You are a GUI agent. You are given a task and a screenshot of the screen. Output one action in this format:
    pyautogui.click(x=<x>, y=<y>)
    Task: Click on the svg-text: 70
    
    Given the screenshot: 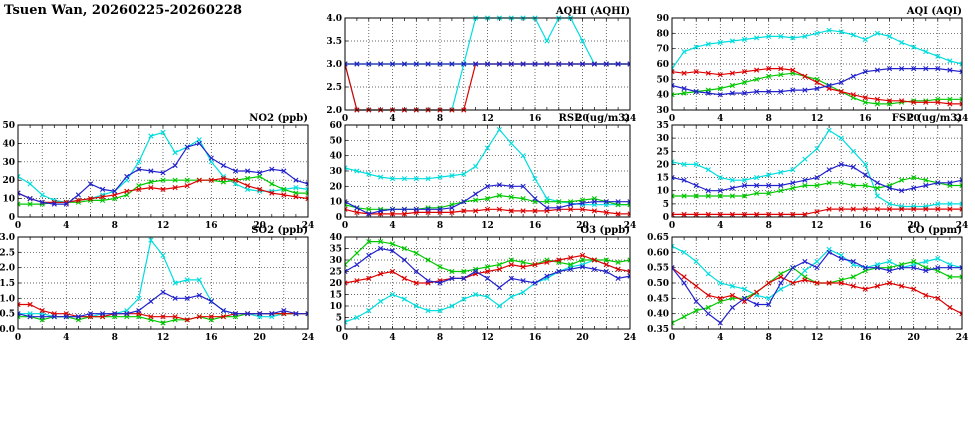 What is the action you would take?
    pyautogui.click(x=662, y=50)
    